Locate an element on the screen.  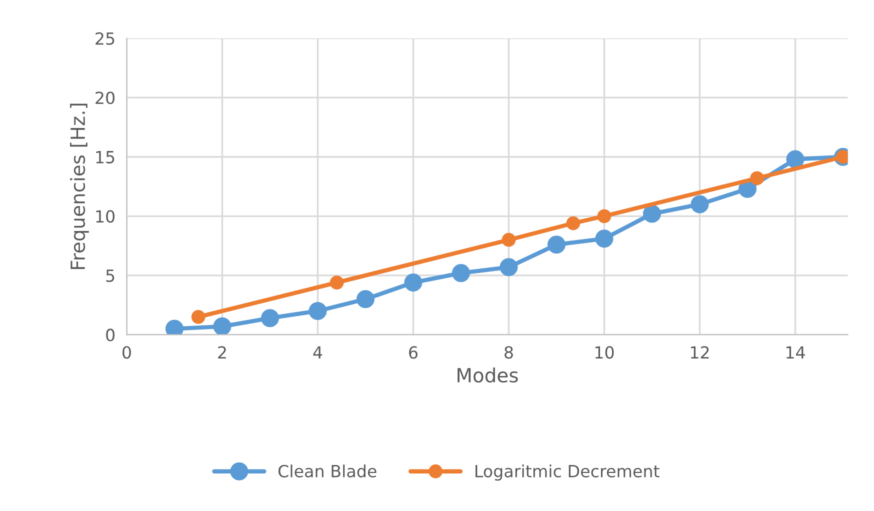
y-tick-label: 20 is located at coordinates (105, 98).